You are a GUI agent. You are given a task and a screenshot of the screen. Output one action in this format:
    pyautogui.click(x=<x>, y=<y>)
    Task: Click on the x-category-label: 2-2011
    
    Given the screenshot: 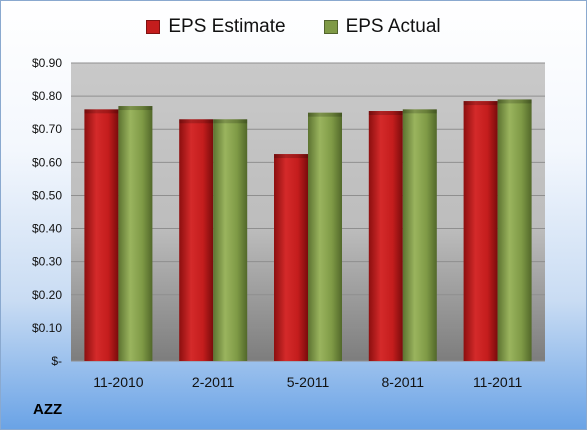 What is the action you would take?
    pyautogui.click(x=213, y=382)
    